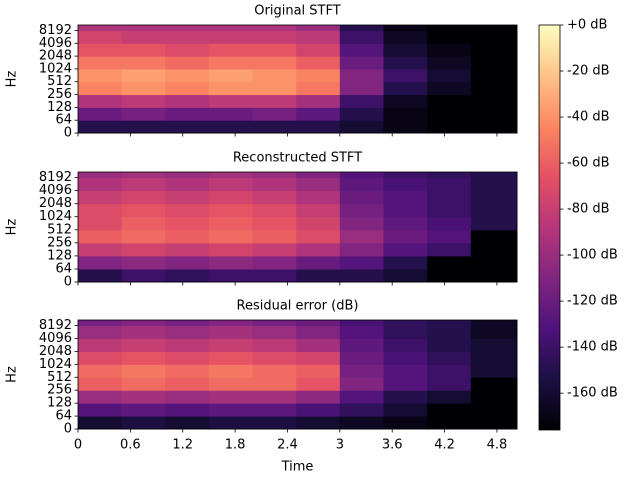 This screenshot has height=484, width=640. Describe the element at coordinates (592, 347) in the screenshot. I see `colorbar-tick-label: -140 dB` at that location.